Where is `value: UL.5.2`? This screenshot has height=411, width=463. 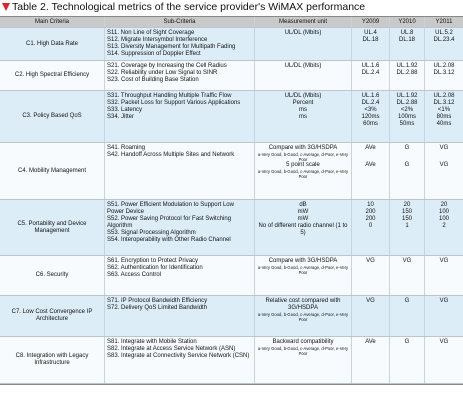
value: UL.5.2 is located at coordinates (444, 33).